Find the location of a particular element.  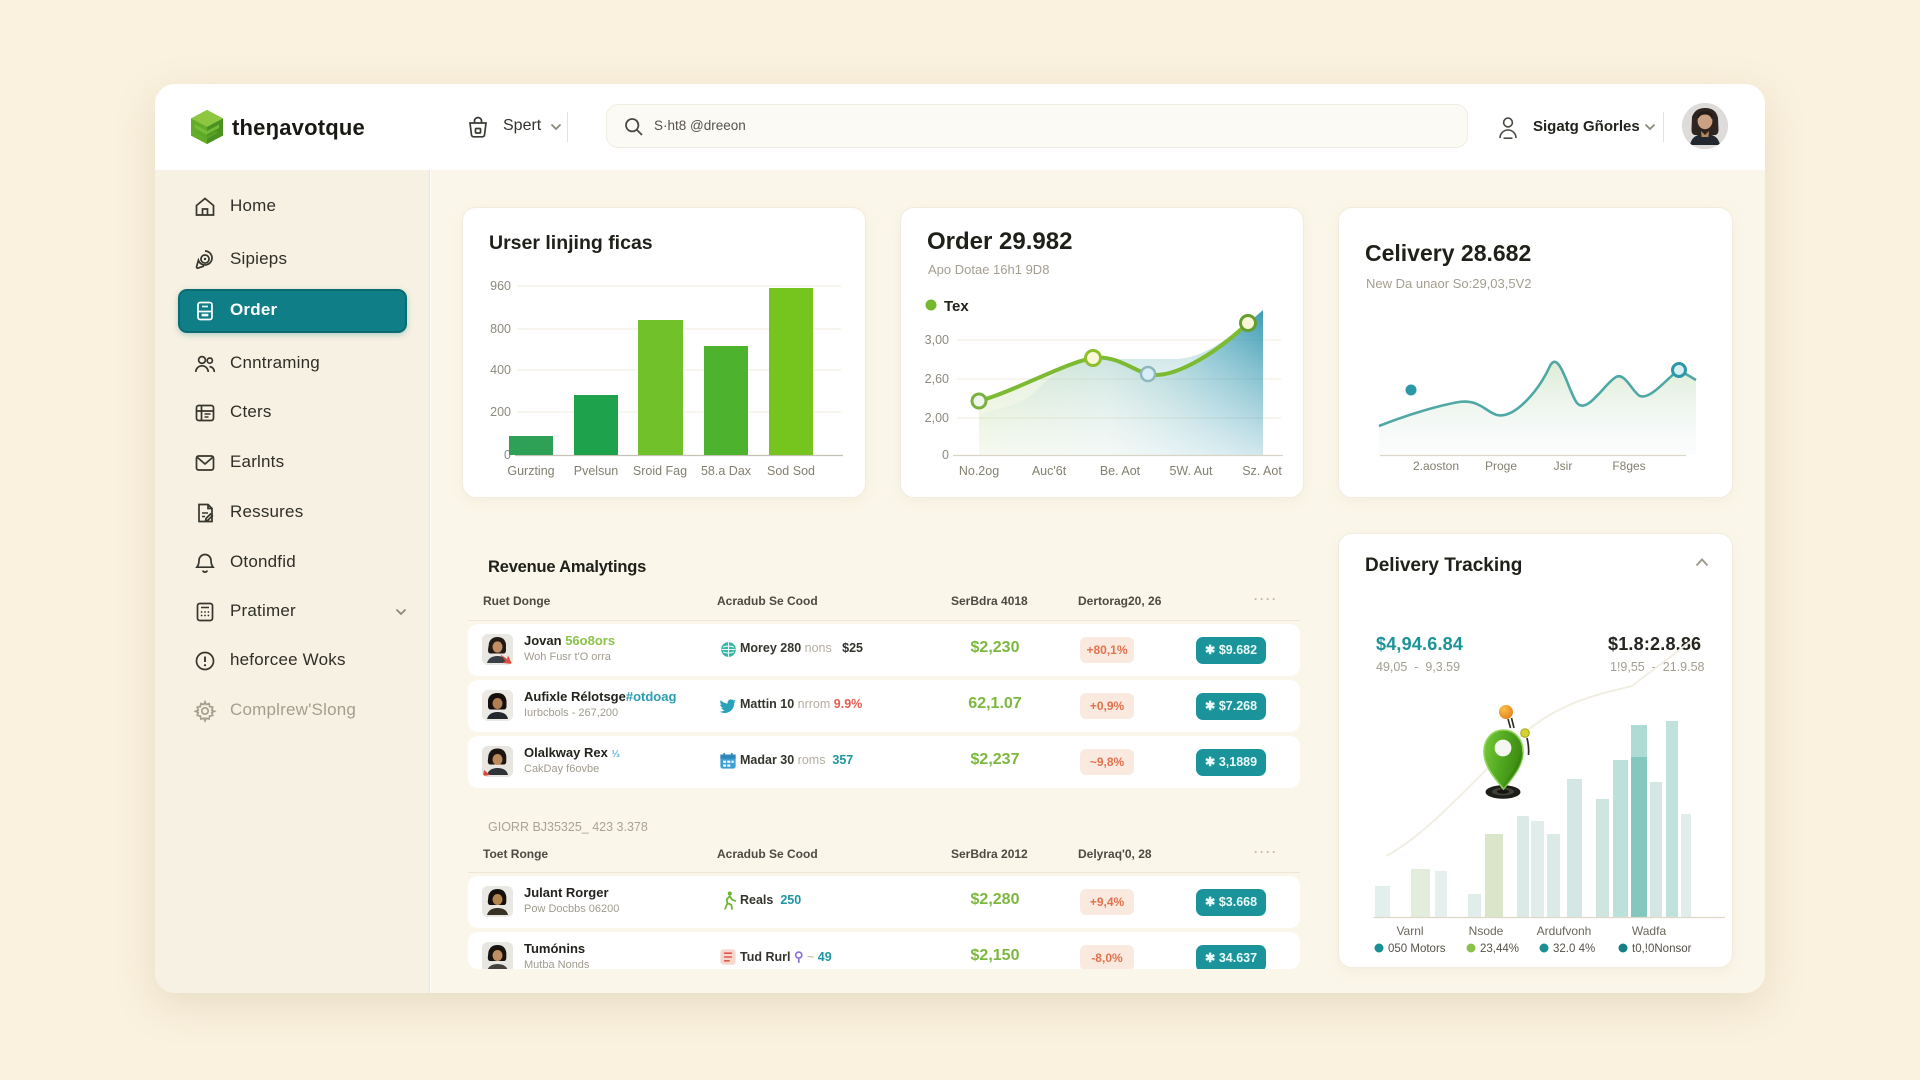

svg-text: 200 is located at coordinates (500, 412).